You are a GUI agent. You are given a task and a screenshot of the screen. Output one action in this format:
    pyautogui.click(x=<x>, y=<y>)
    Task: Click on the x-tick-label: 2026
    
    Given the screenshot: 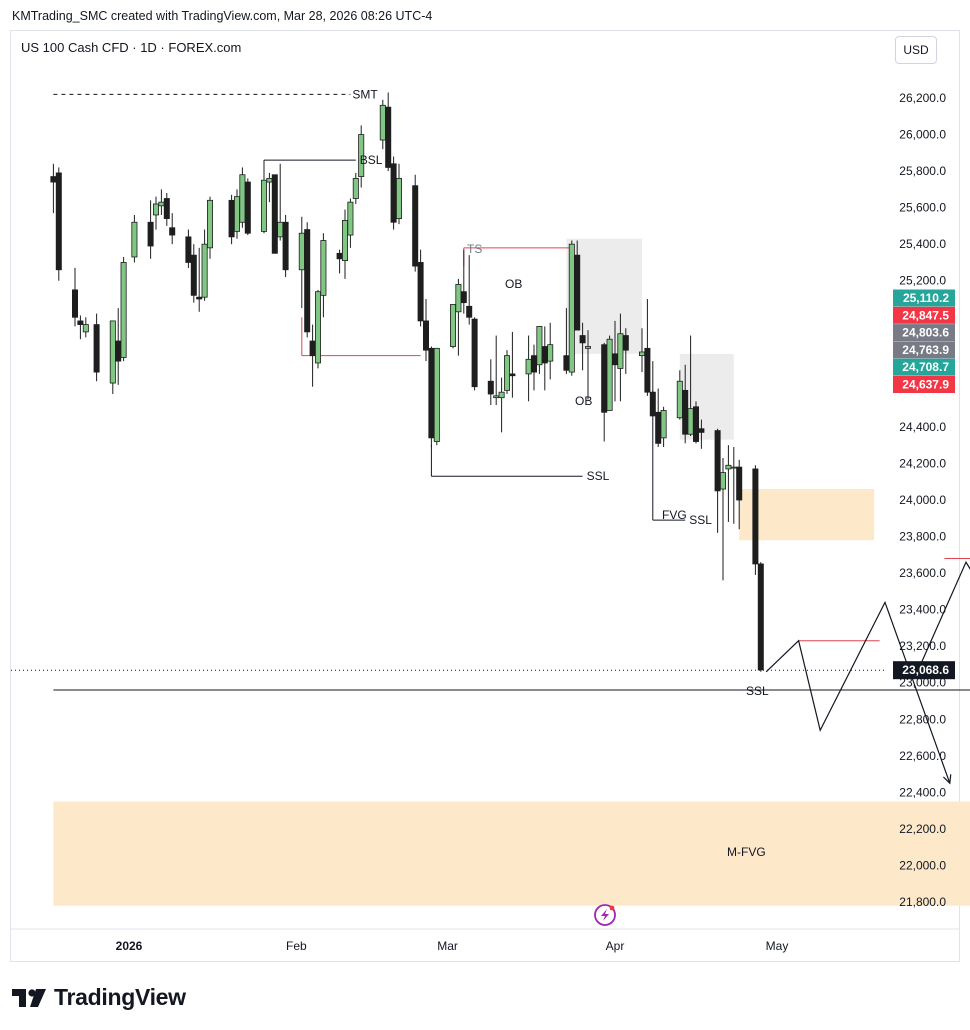 What is the action you would take?
    pyautogui.click(x=129, y=946)
    